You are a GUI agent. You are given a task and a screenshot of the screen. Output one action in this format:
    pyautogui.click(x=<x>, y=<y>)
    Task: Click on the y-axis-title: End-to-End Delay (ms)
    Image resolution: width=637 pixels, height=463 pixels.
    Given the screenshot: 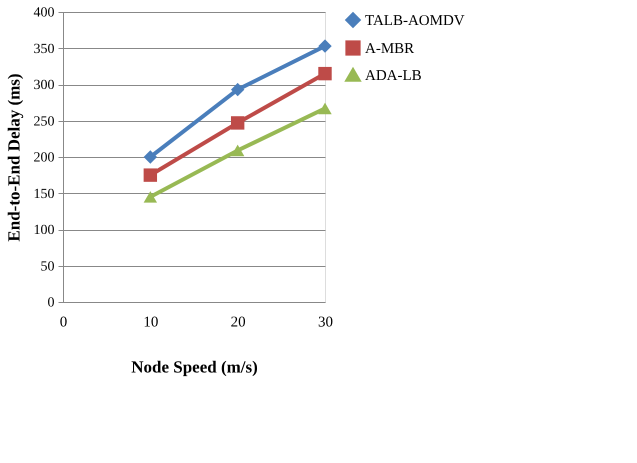 What is the action you would take?
    pyautogui.click(x=14, y=157)
    